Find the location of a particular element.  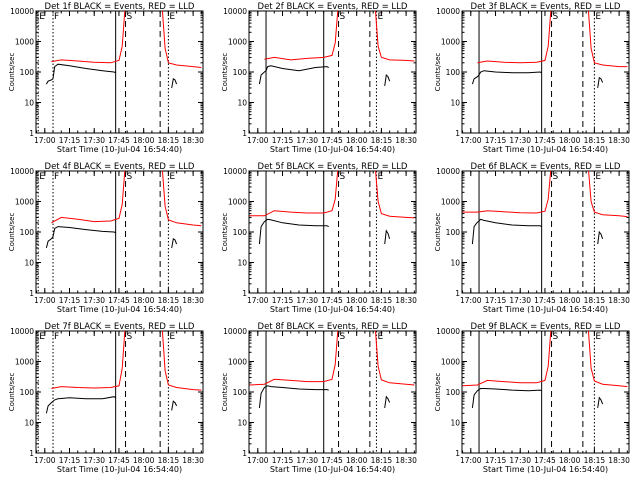

panel-title: Det 1f BLACK = Events, RED = LLD is located at coordinates (120, 7).